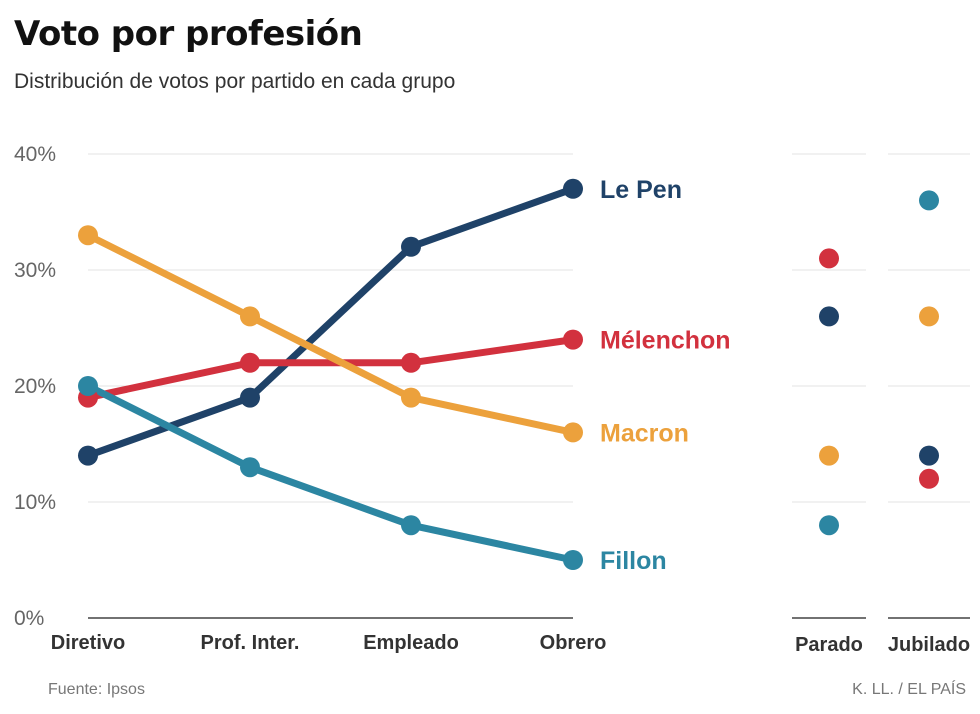 The width and height of the screenshot is (980, 714). I want to click on dot-fillon-jubilado, so click(929, 200).